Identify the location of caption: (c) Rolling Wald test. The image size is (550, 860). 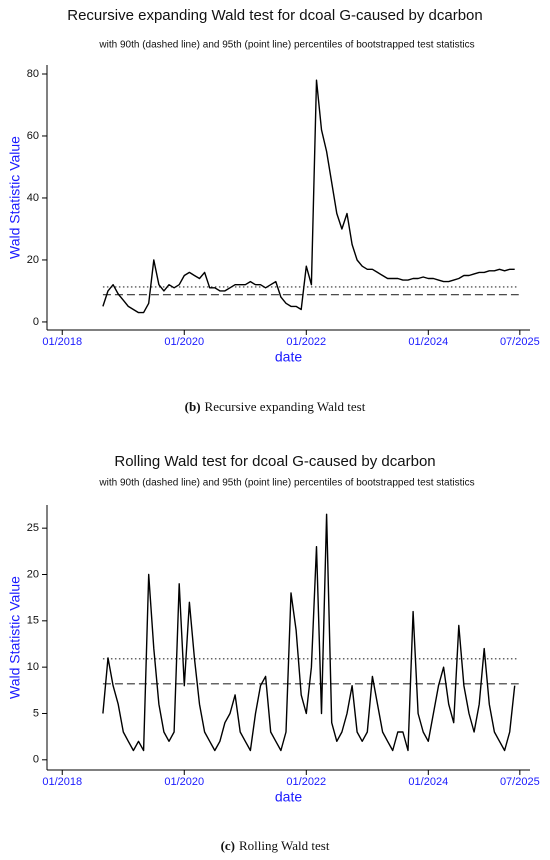
(275, 845).